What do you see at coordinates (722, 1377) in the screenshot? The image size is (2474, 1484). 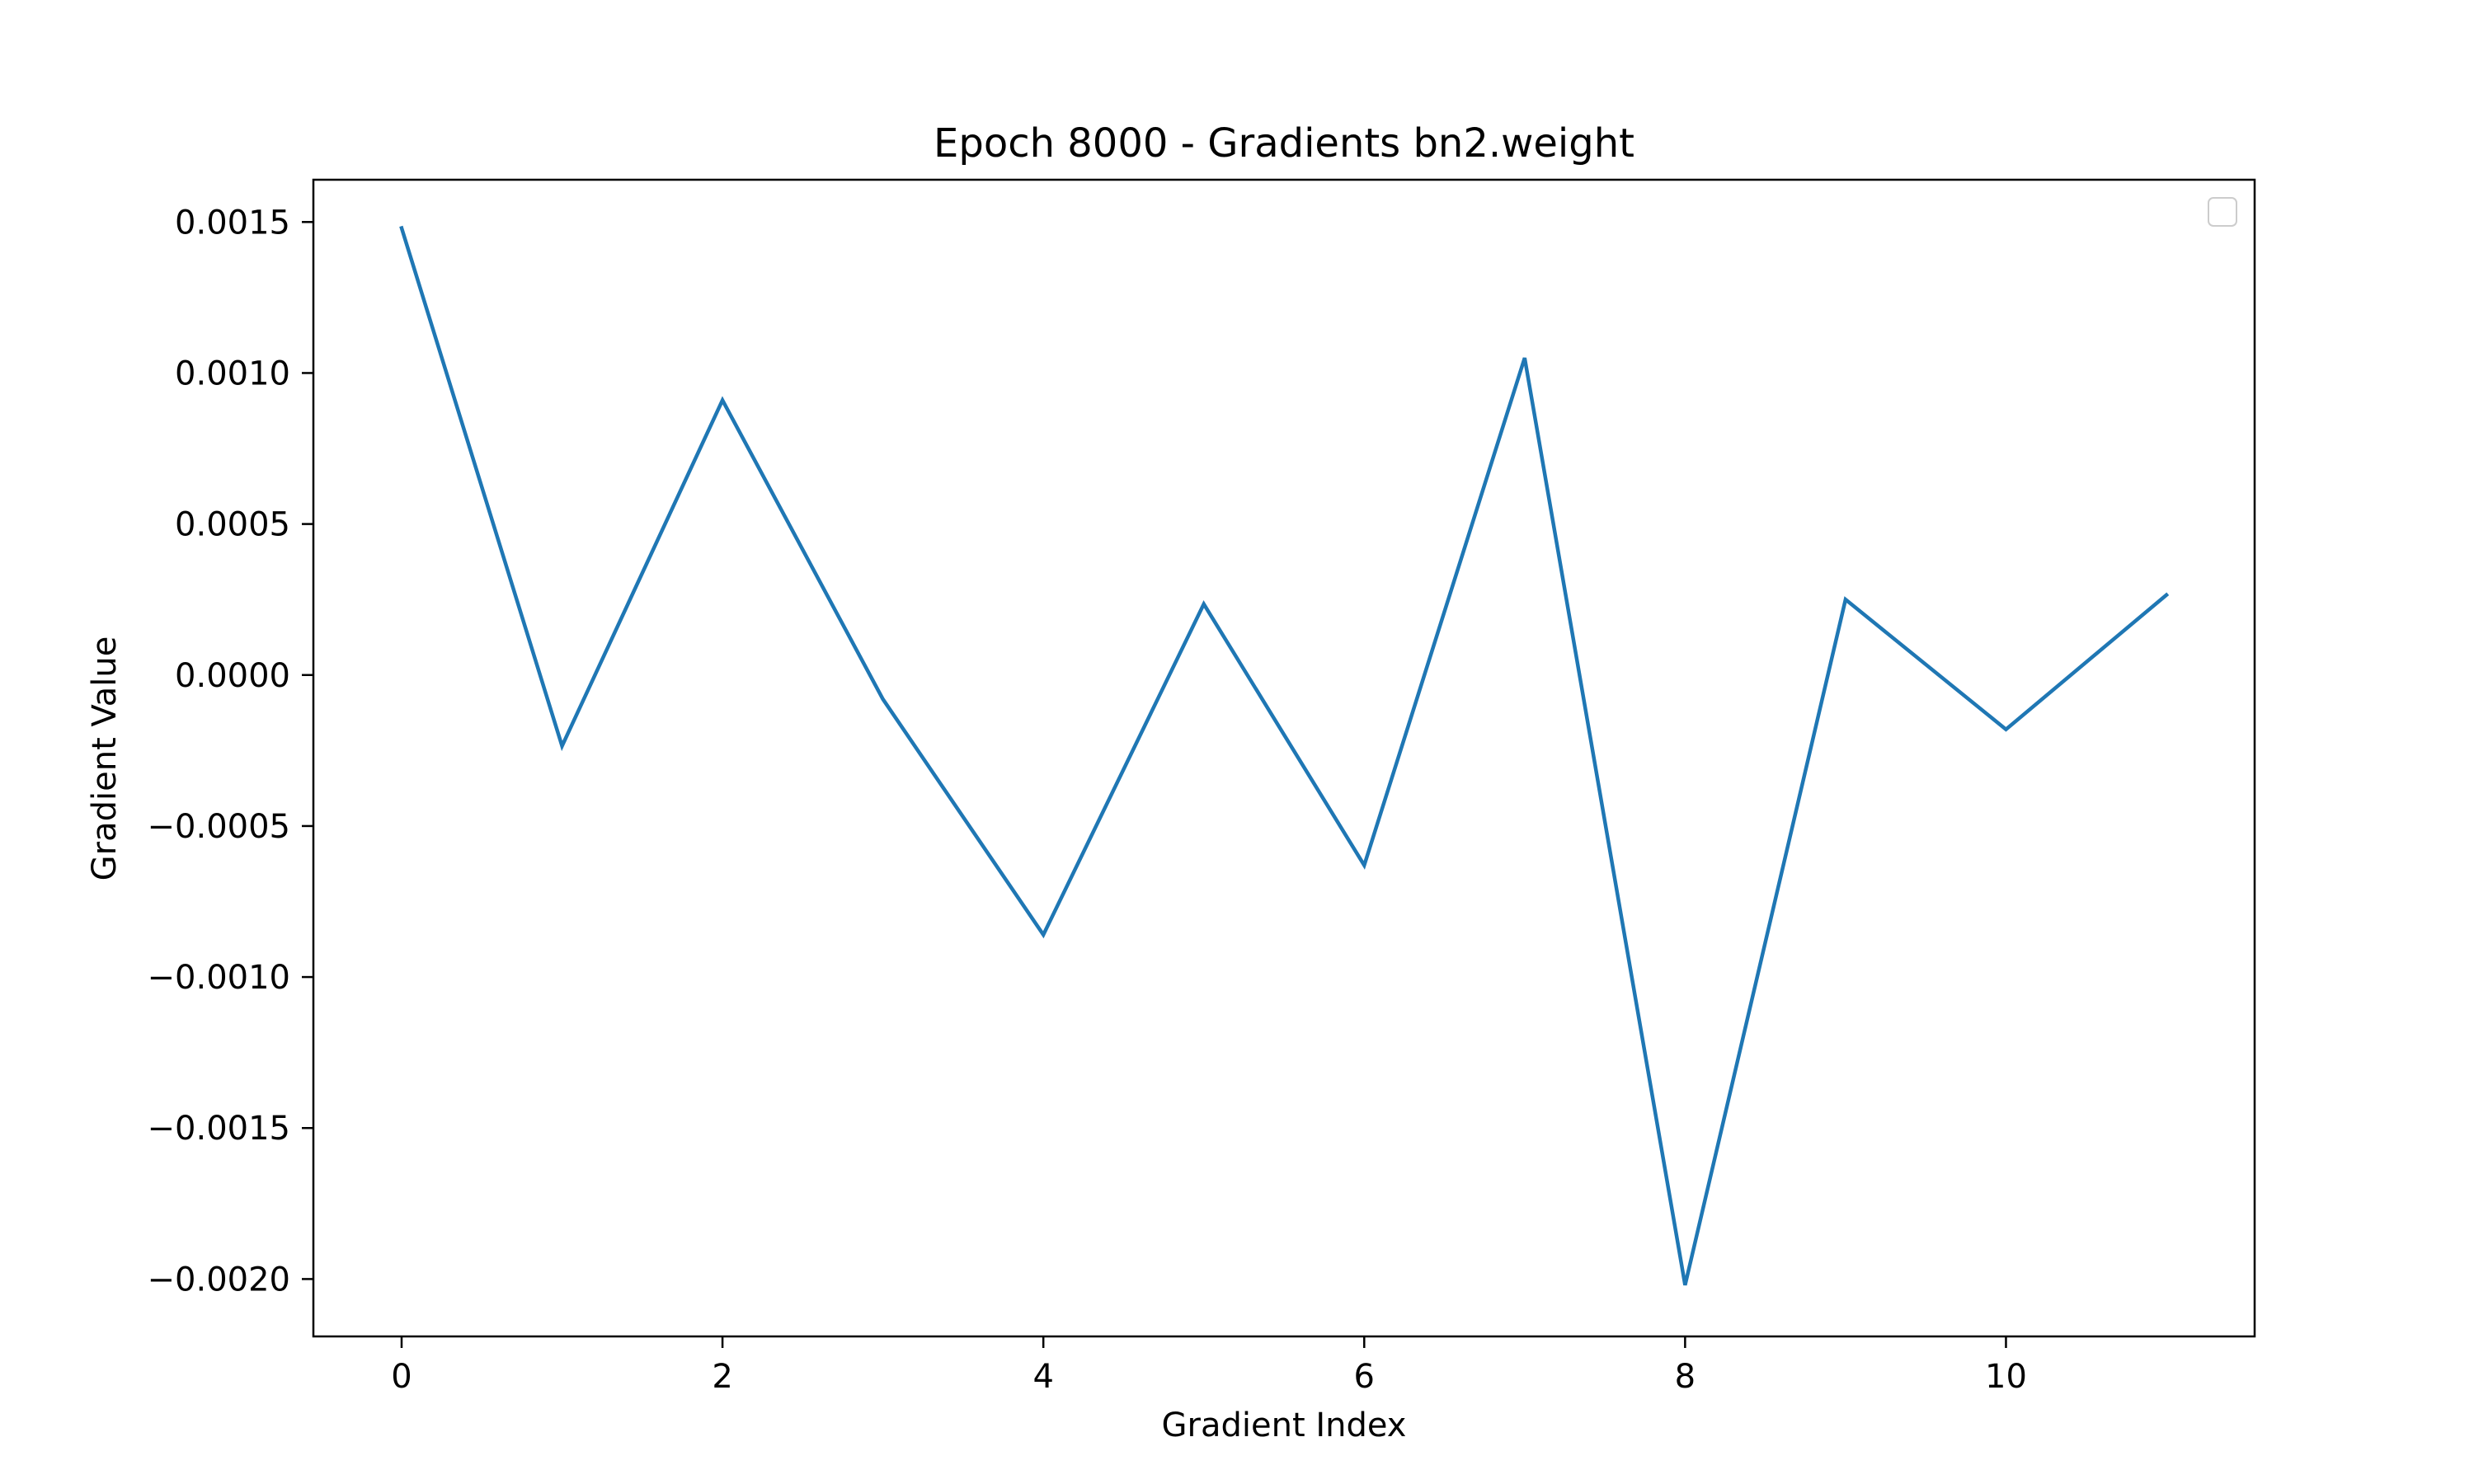 I see `x-tick-label: 2` at bounding box center [722, 1377].